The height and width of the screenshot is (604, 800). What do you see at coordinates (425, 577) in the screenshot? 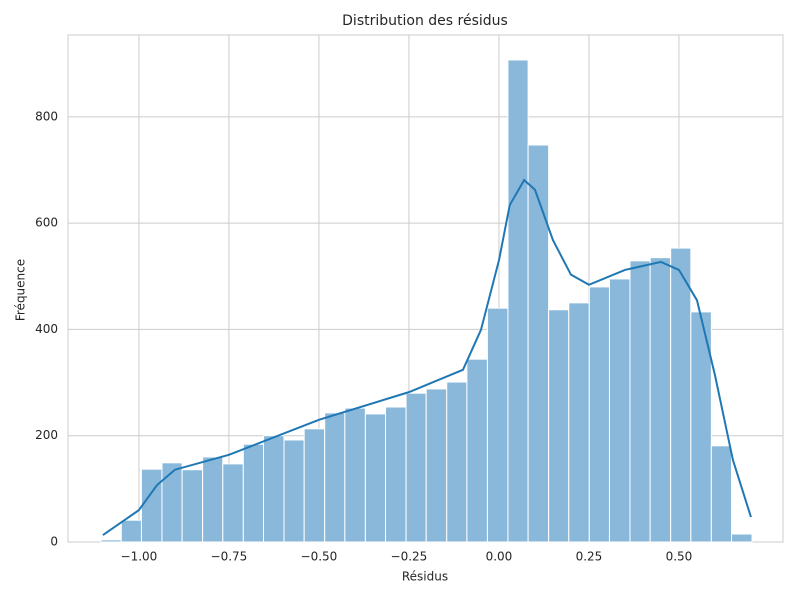
I see `x-axis-label: Résidus` at bounding box center [425, 577].